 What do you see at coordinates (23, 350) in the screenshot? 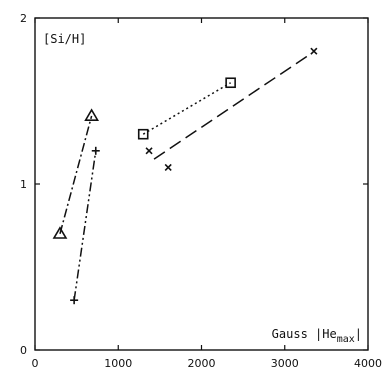
I see `y-tick-label: 0` at bounding box center [23, 350].